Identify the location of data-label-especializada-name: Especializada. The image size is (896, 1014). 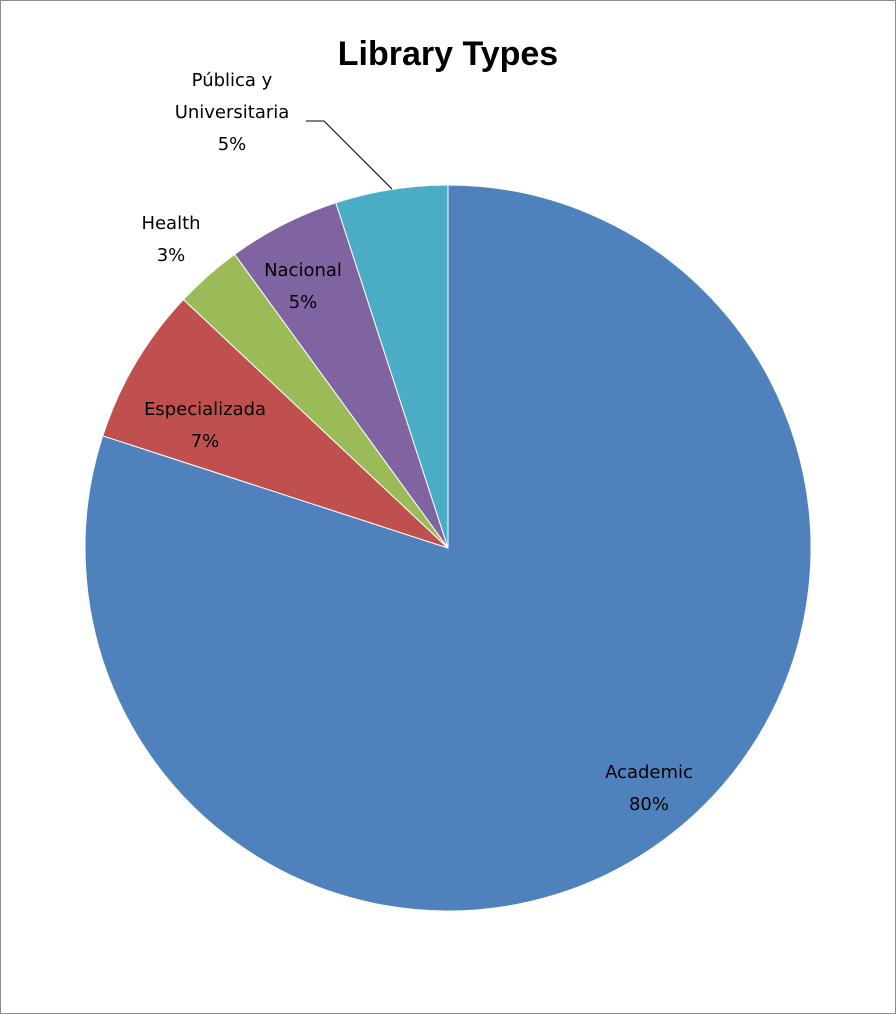
(205, 409).